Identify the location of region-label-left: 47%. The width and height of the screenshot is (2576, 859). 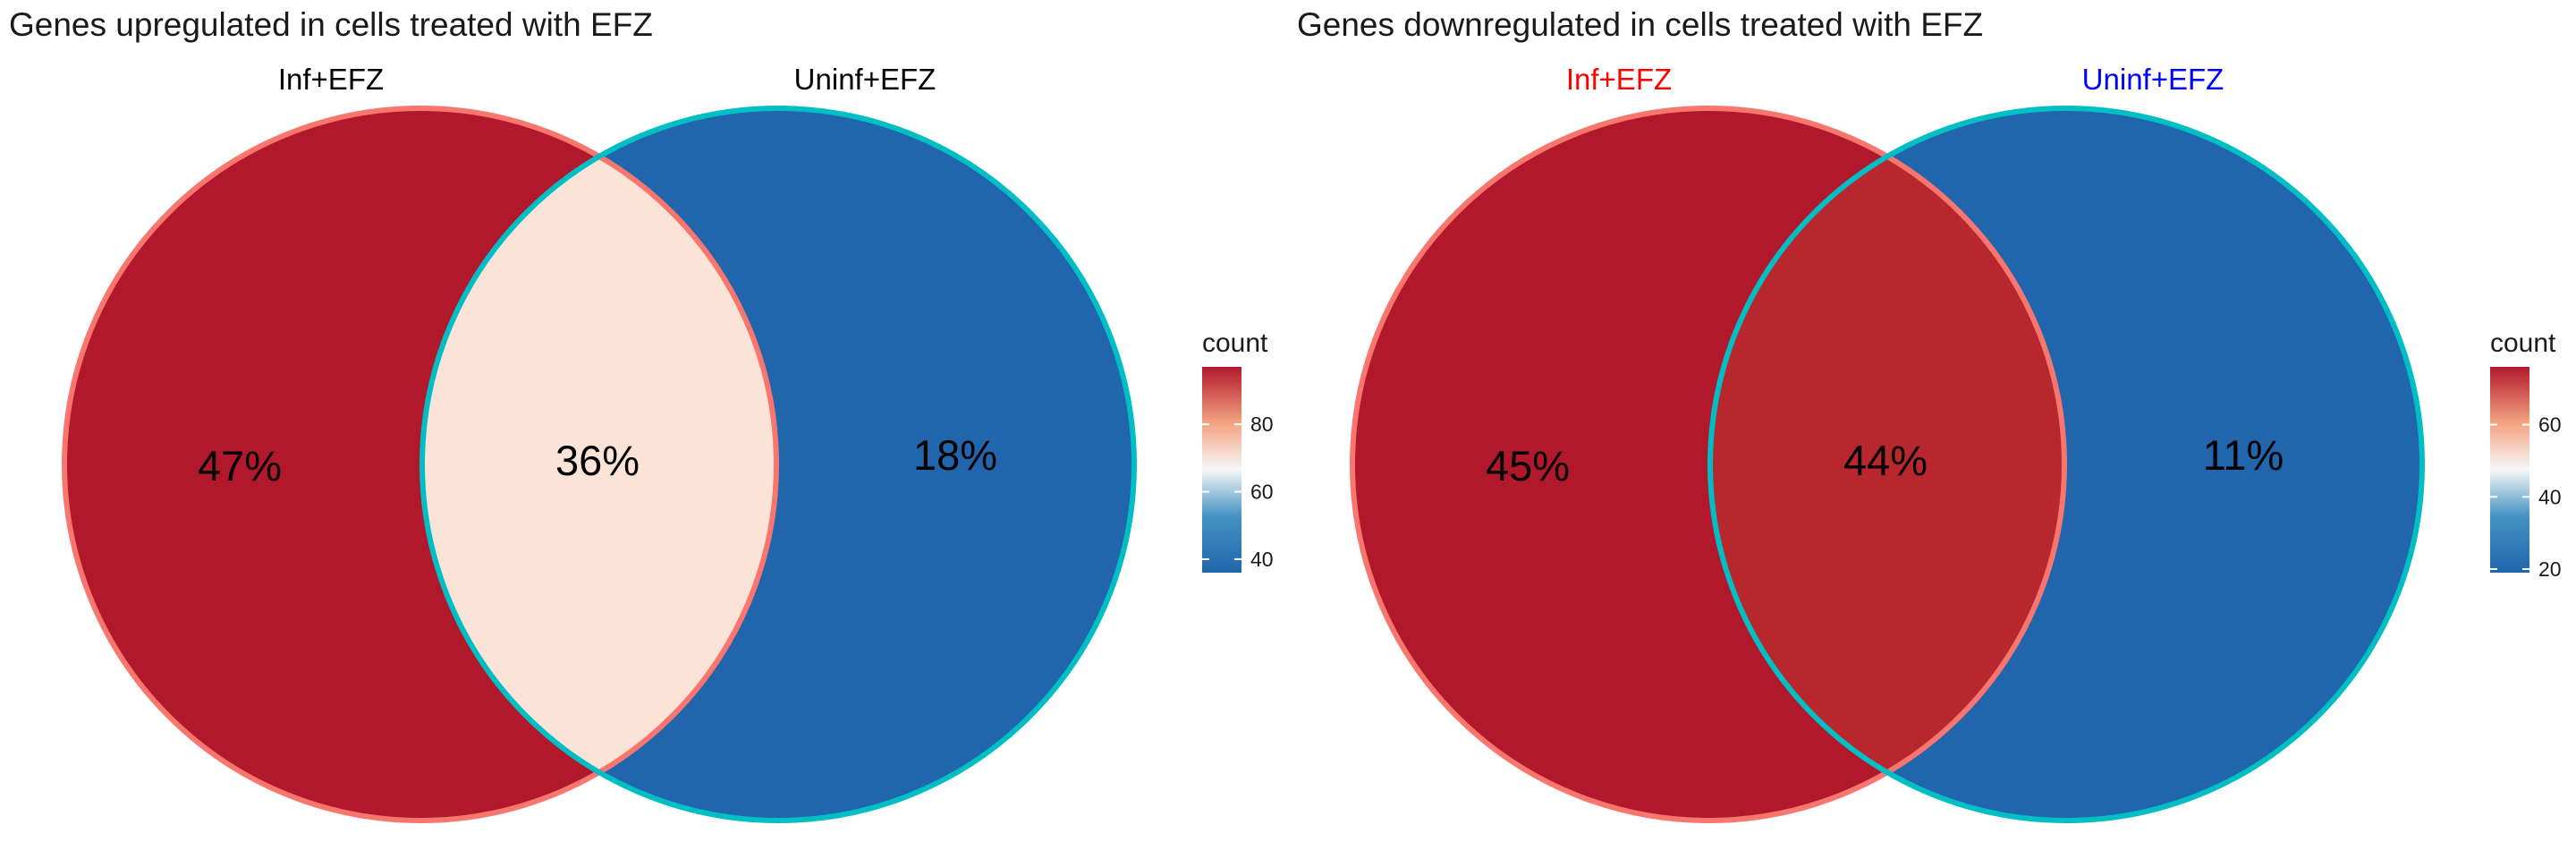
(240, 465).